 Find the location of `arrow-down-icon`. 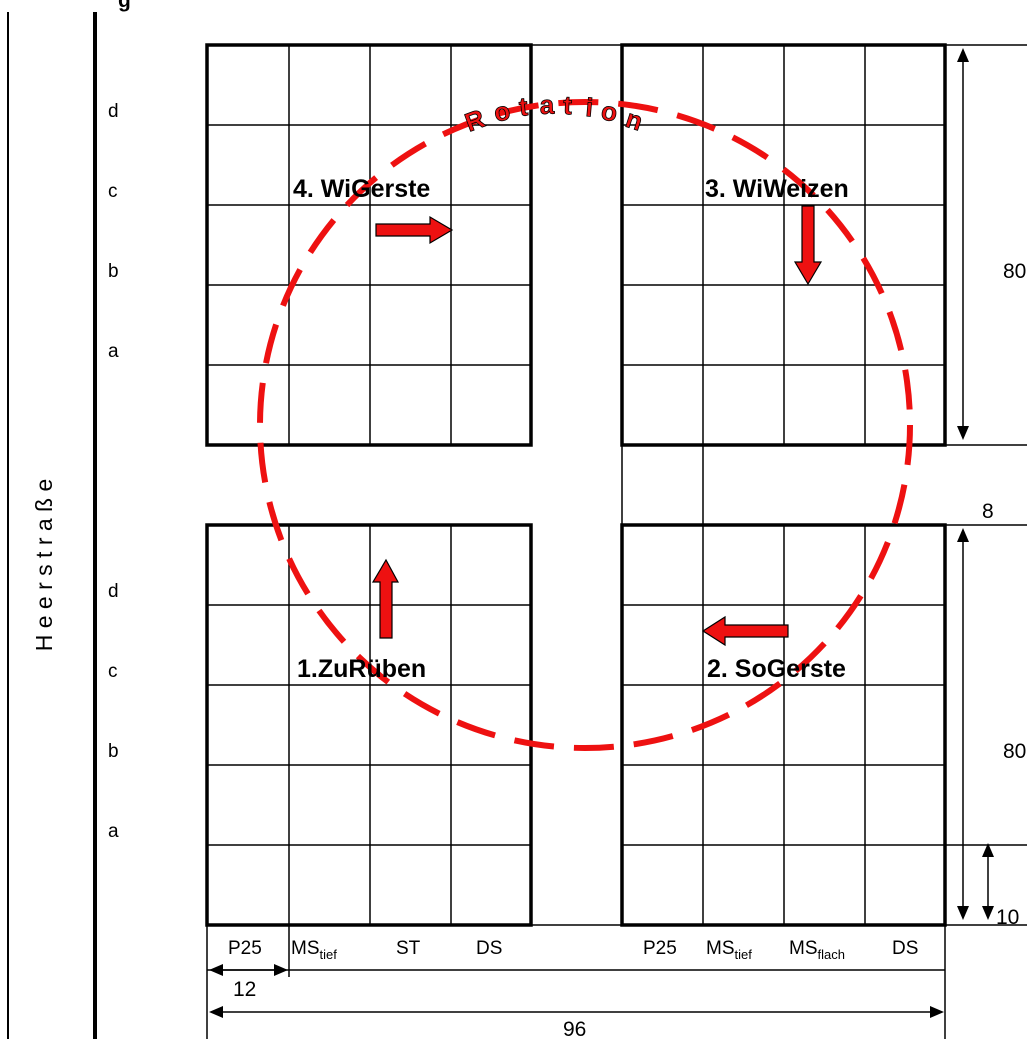

arrow-down-icon is located at coordinates (808, 245).